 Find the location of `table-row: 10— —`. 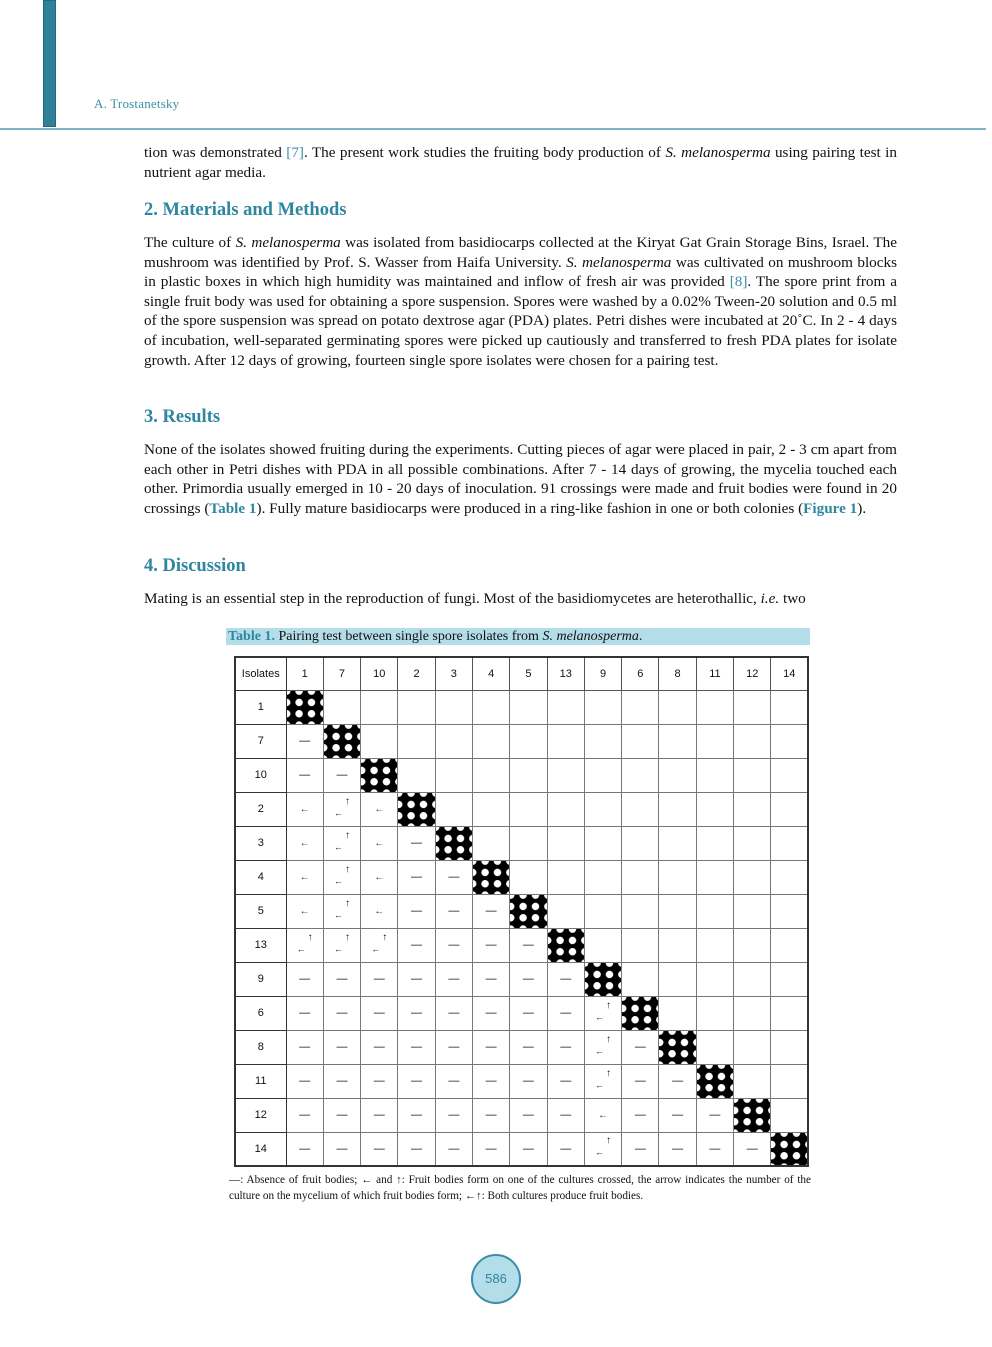

table-row: 10— — is located at coordinates (521, 775).